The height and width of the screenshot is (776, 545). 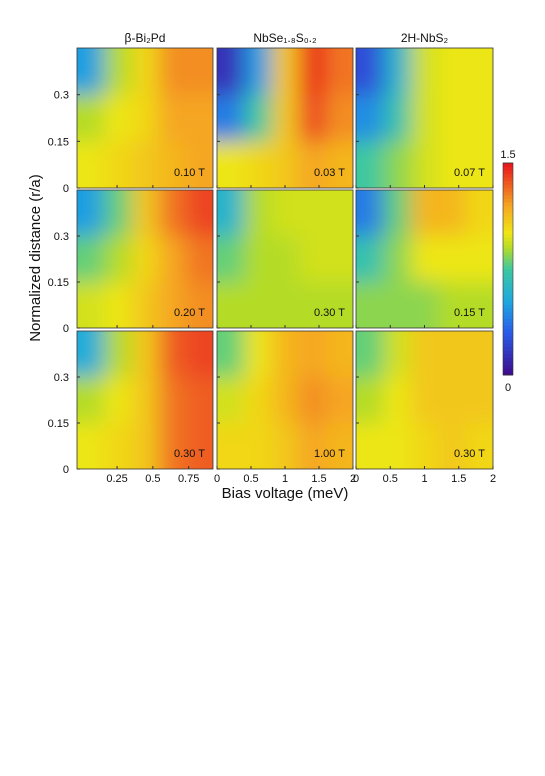 I want to click on panel-frame, so click(x=145, y=118).